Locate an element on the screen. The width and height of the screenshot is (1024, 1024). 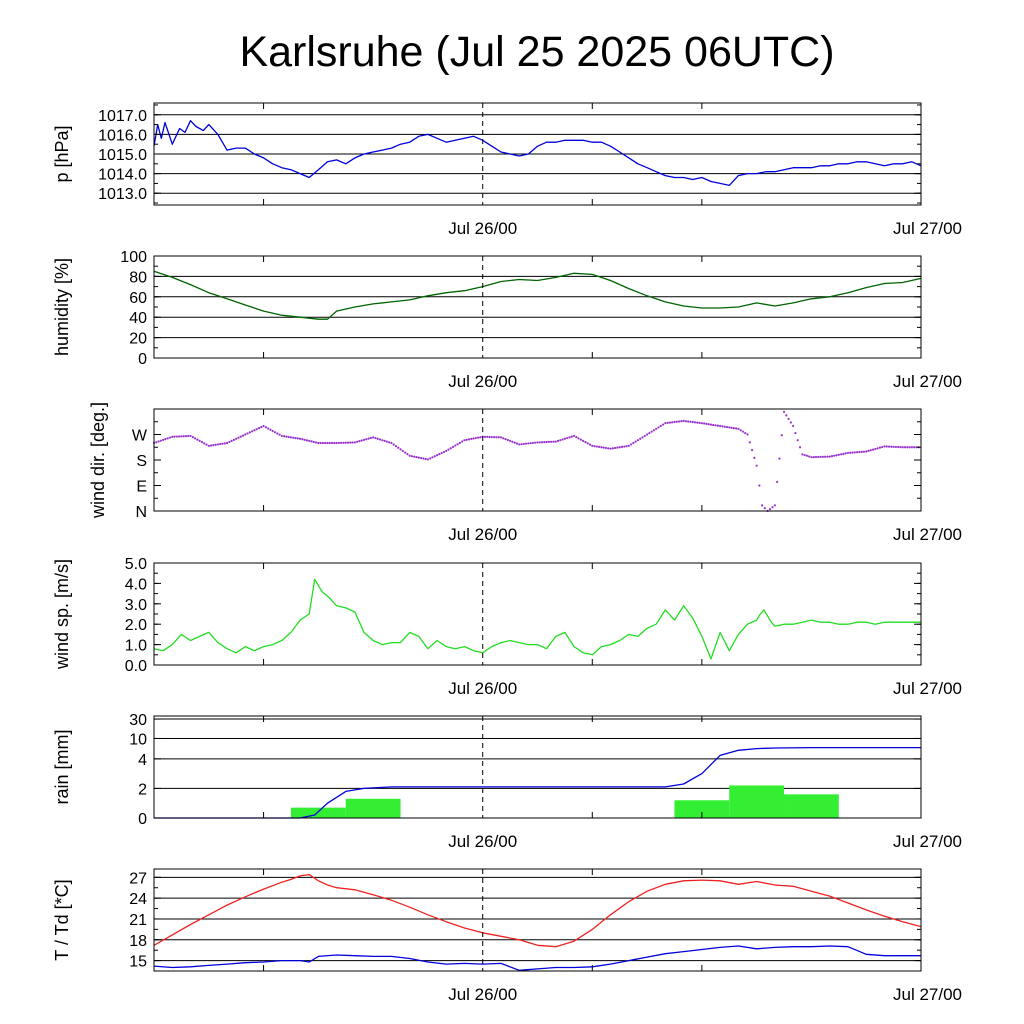
series-line is located at coordinates (537, 619).